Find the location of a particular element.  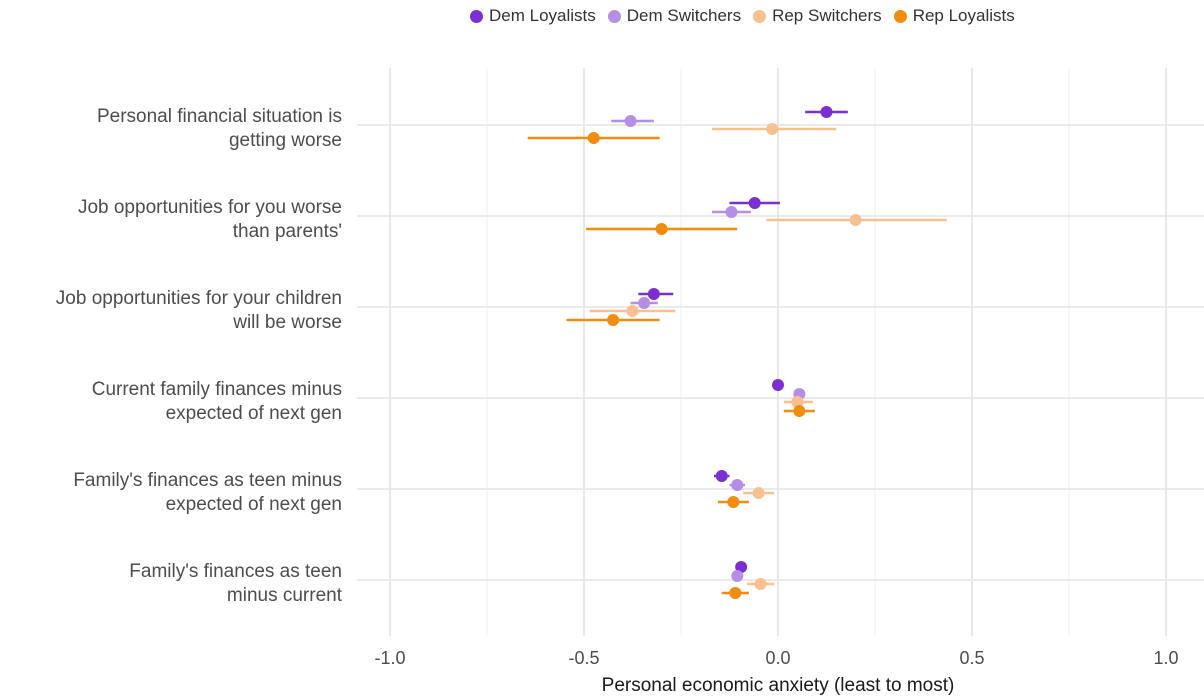

category-label: than parents' is located at coordinates (287, 231).